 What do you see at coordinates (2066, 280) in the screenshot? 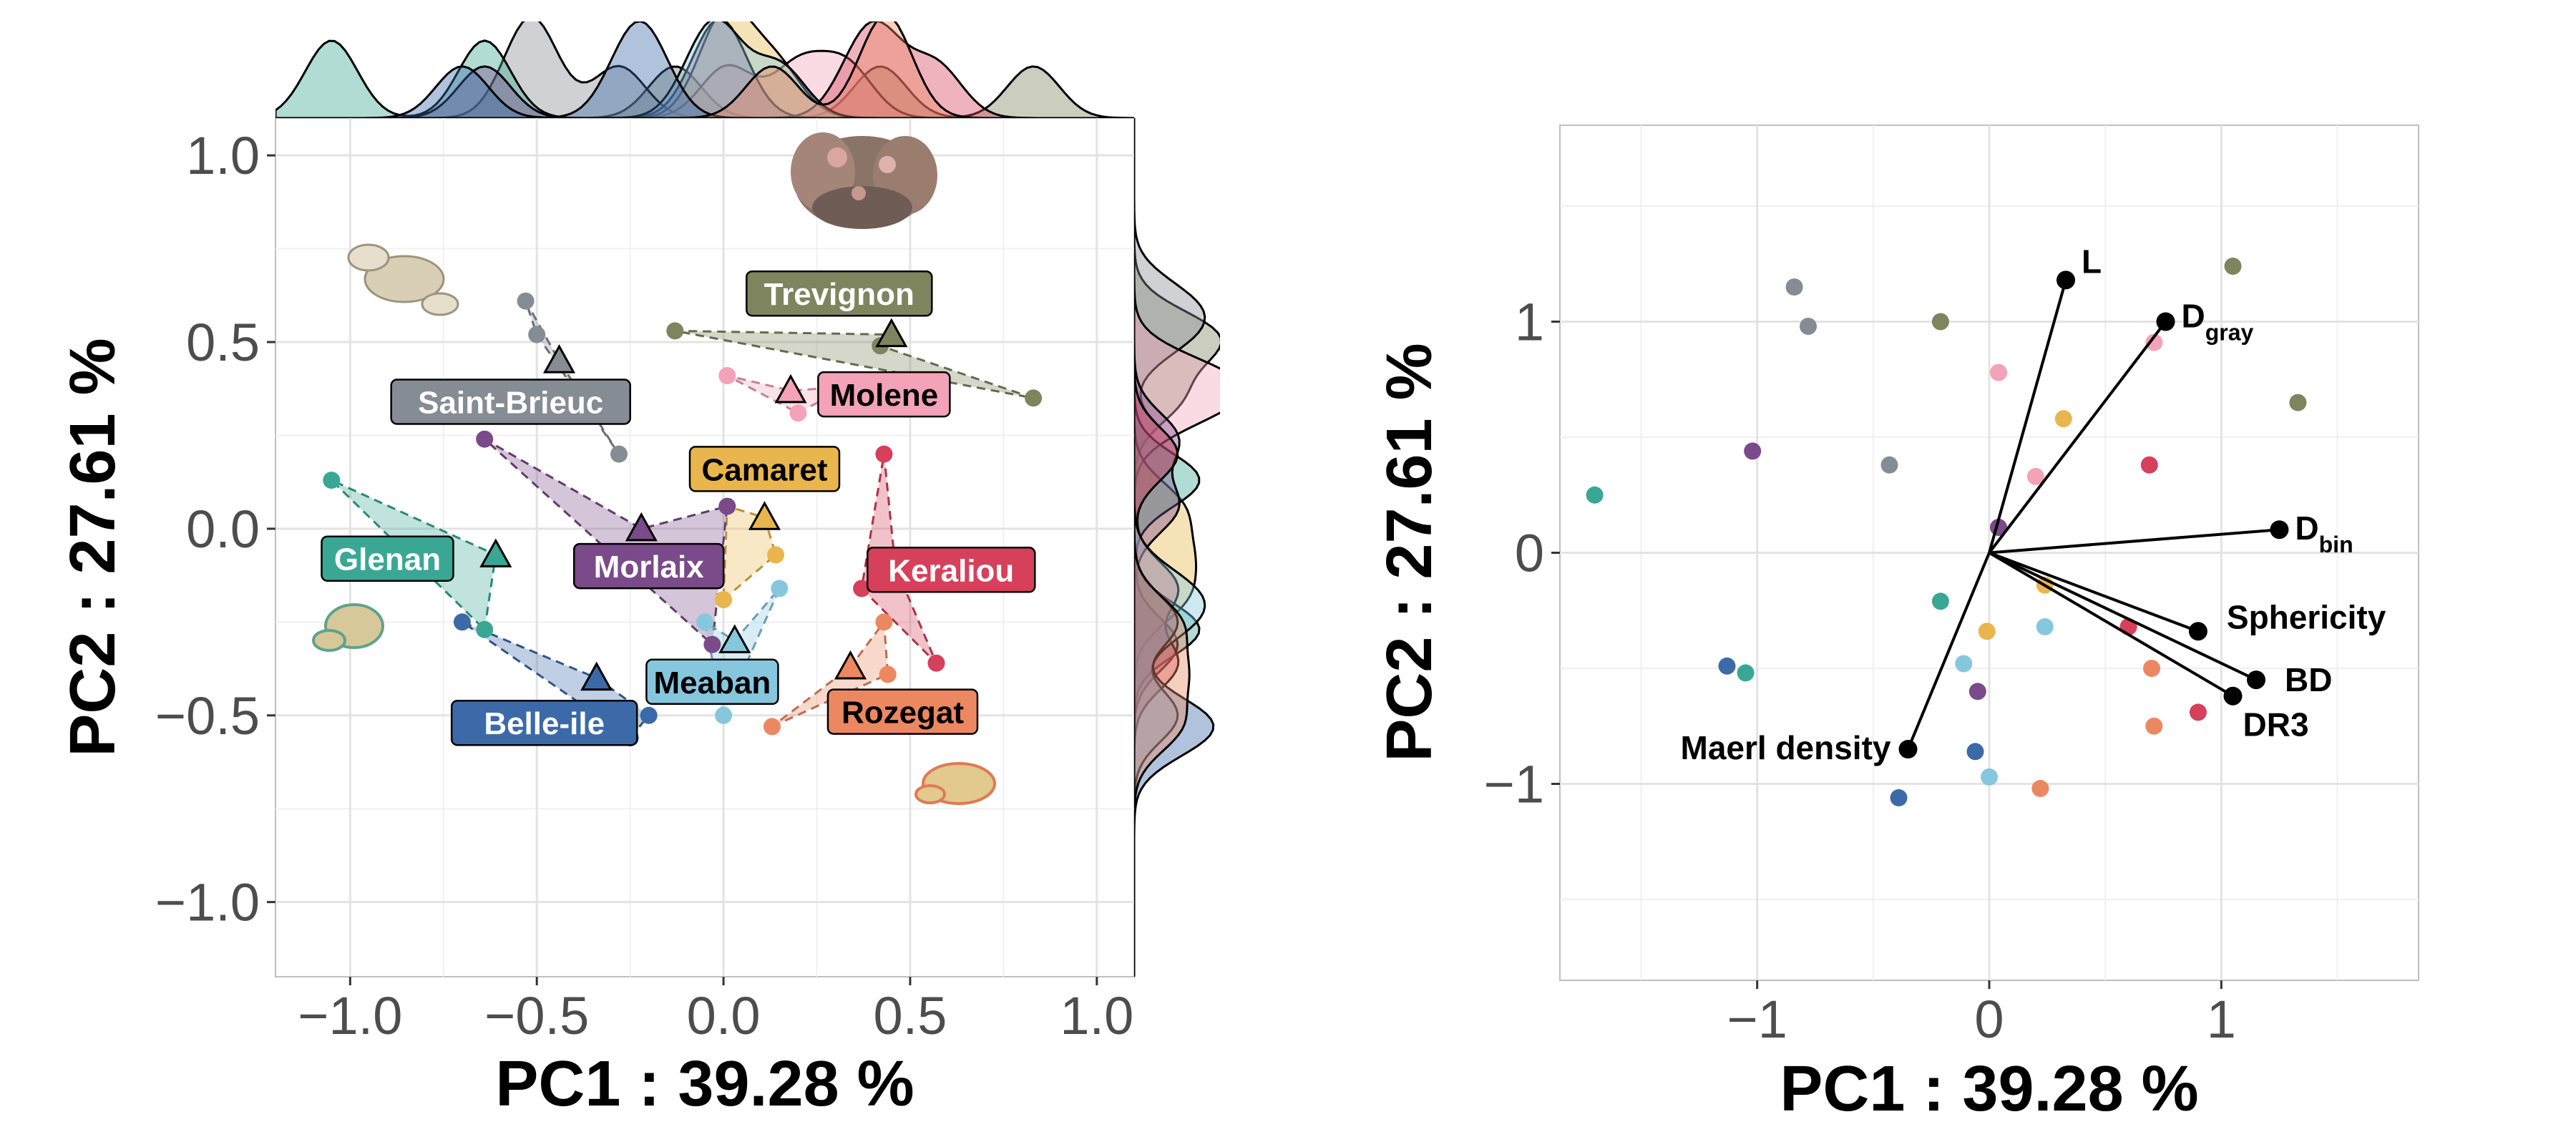
I see `loading-end-l` at bounding box center [2066, 280].